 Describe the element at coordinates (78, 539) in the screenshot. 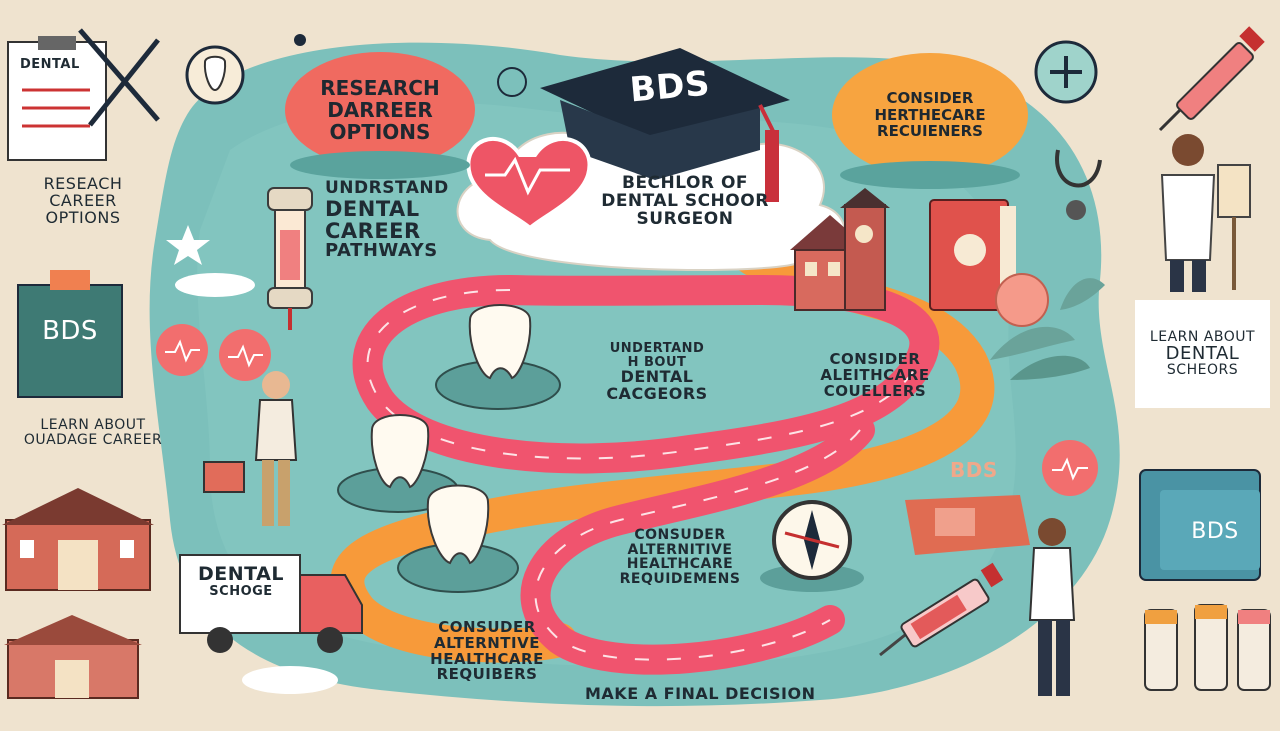

I see `school-building-left` at that location.